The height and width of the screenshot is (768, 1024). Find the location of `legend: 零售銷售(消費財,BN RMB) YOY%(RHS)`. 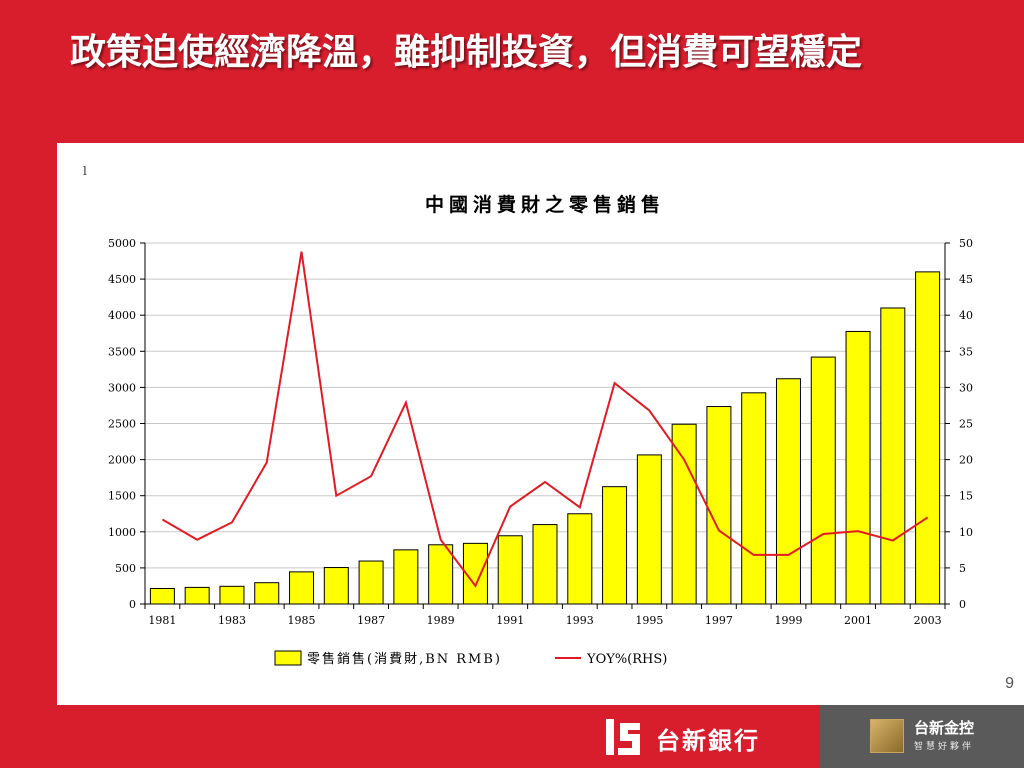

legend: 零售銷售(消費財,BN RMB) YOY%(RHS) is located at coordinates (470, 658).